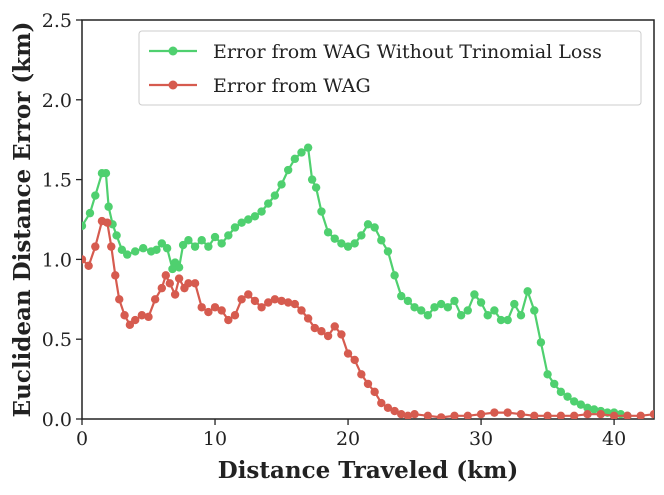 The width and height of the screenshot is (664, 495). Describe the element at coordinates (292, 86) in the screenshot. I see `legend-label-wag: Error from WAG` at that location.